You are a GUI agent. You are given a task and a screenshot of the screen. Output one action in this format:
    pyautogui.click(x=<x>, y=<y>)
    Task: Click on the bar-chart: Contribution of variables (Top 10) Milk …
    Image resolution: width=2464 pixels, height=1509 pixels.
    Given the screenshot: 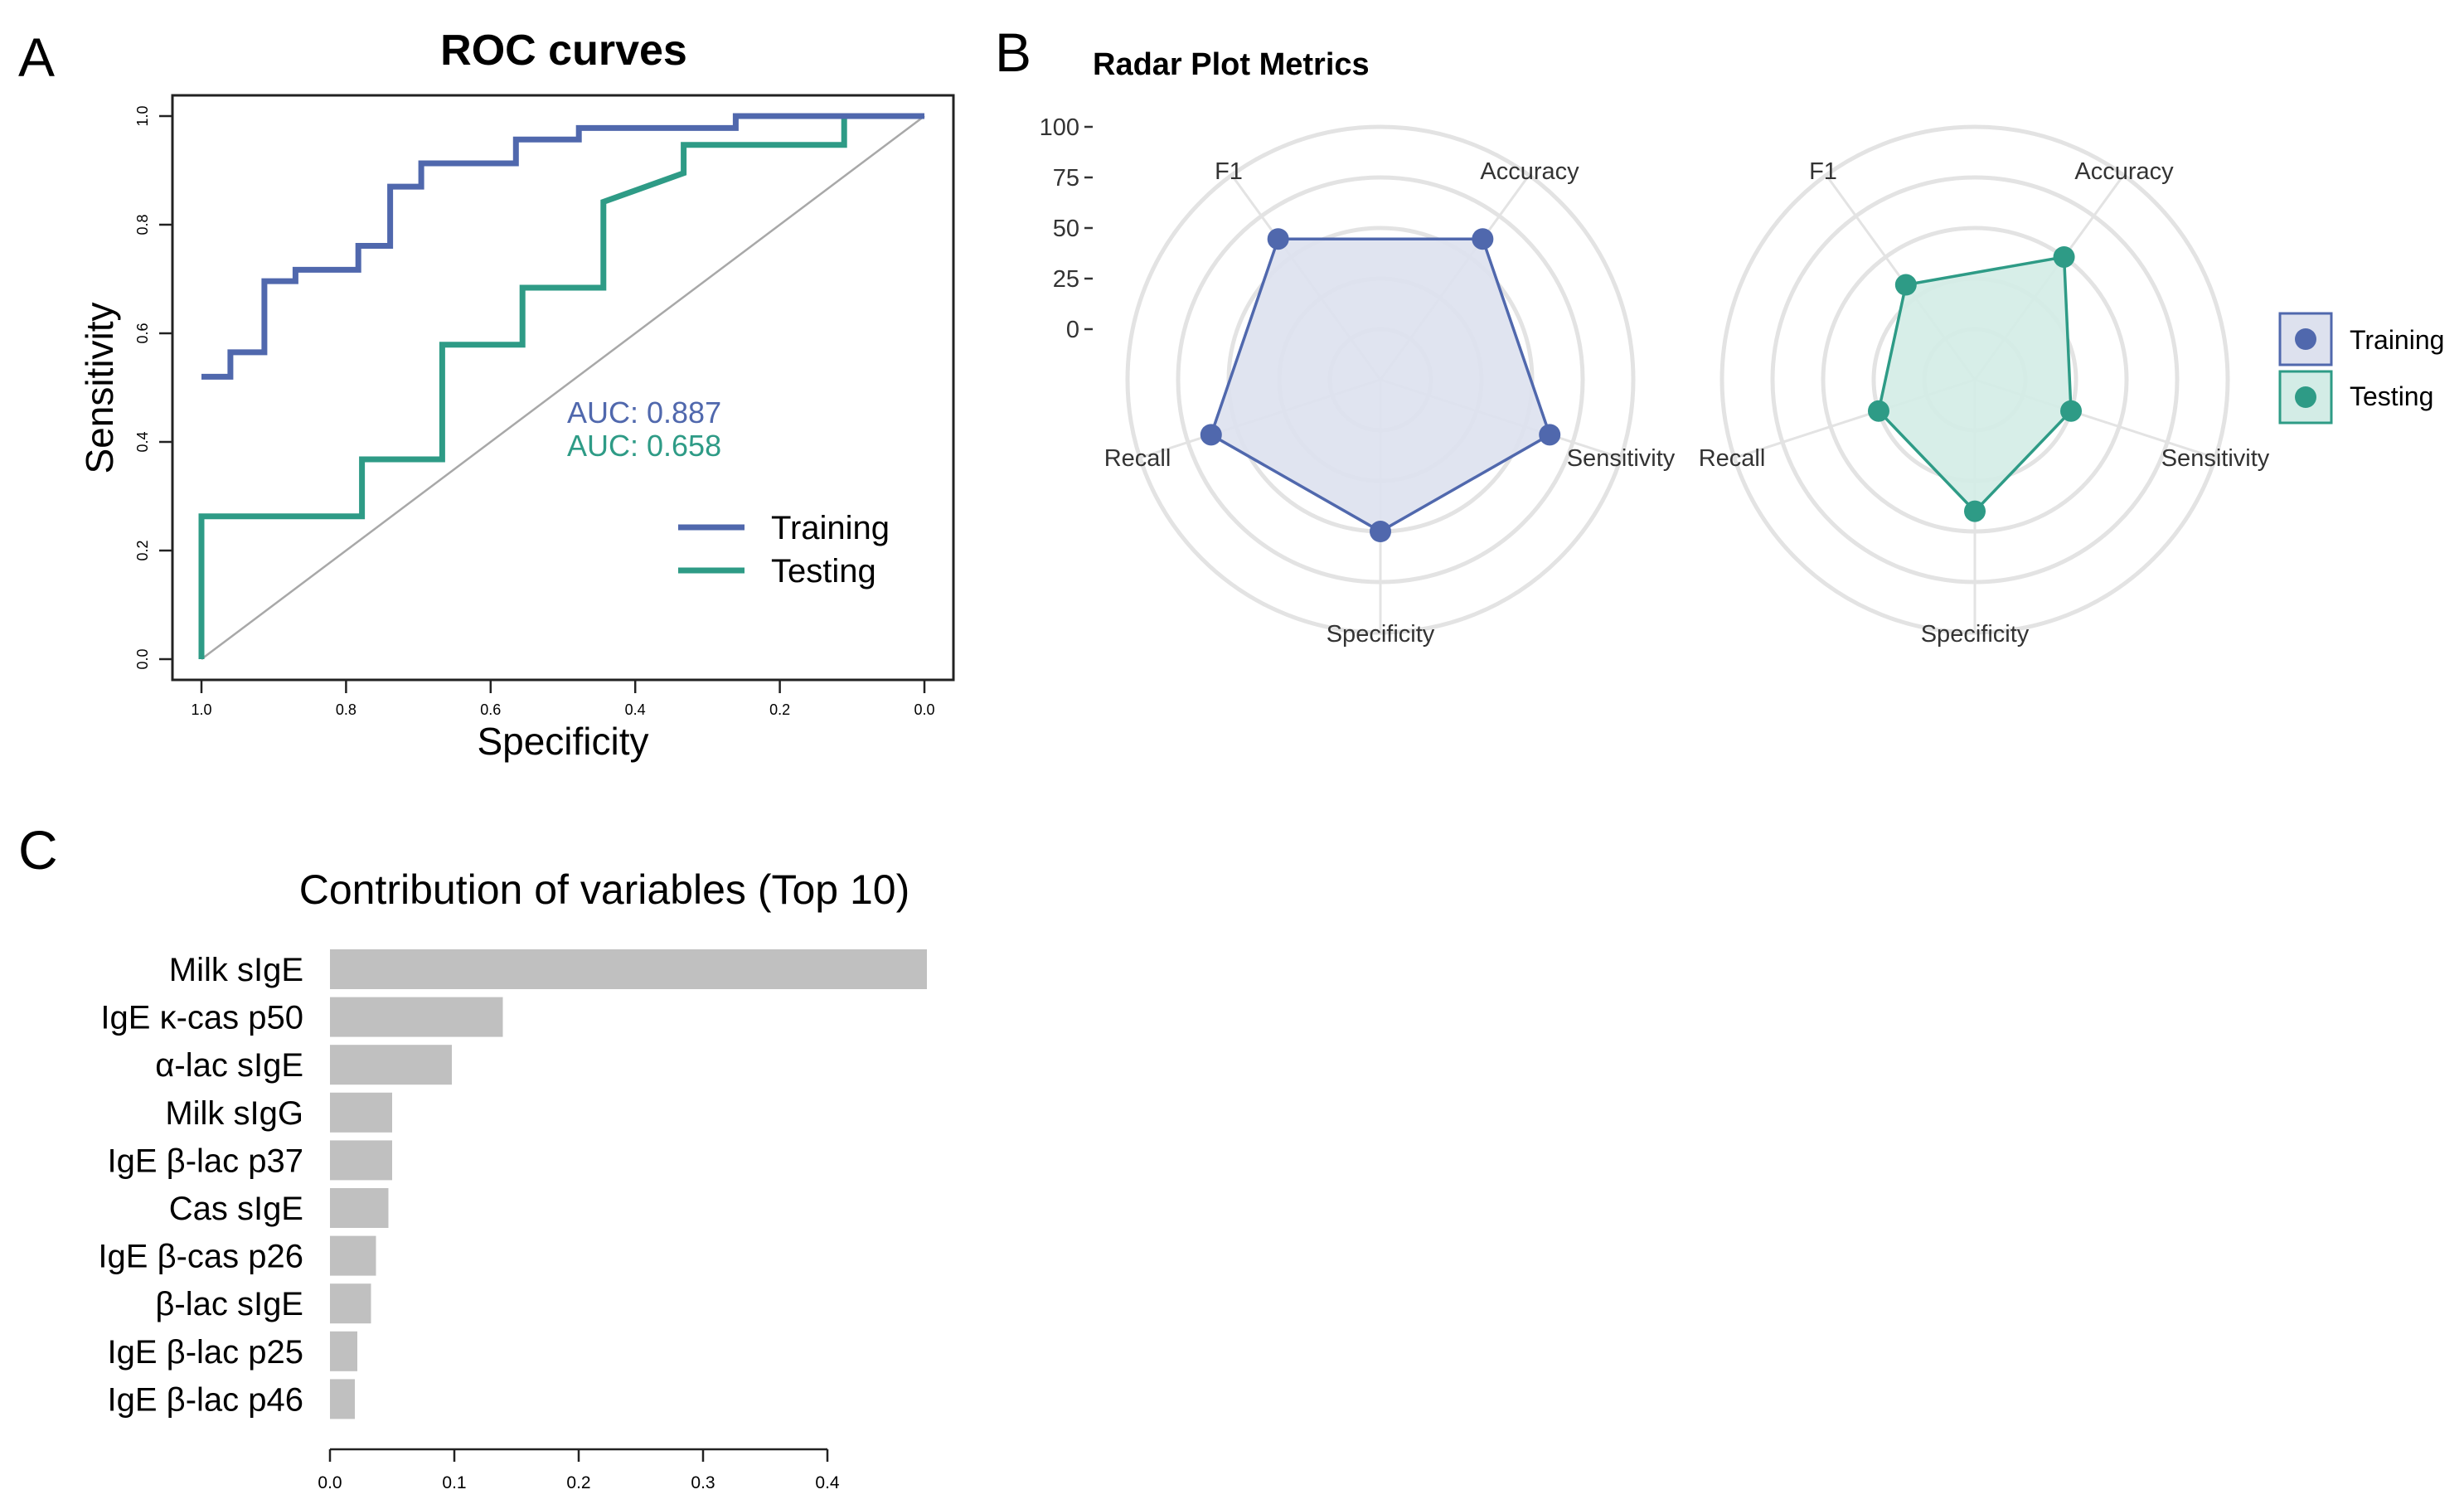 What is the action you would take?
    pyautogui.click(x=512, y=1179)
    